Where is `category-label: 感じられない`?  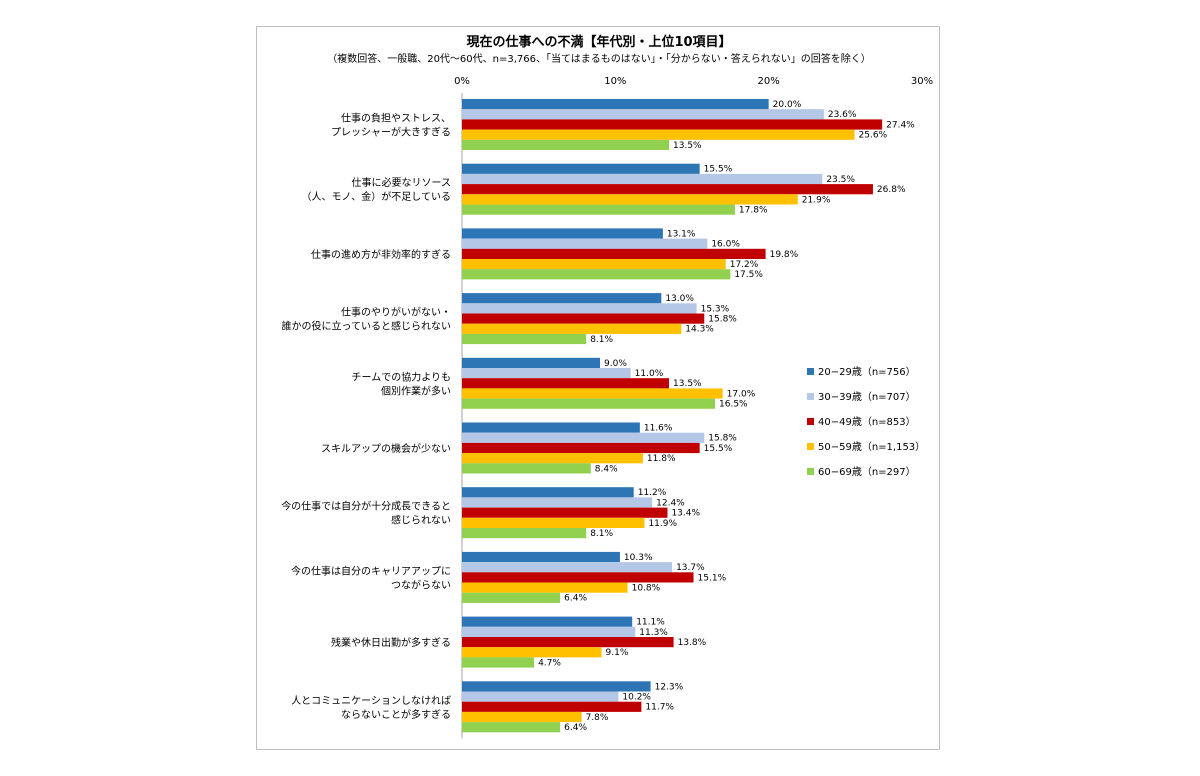
category-label: 感じられない is located at coordinates (421, 520).